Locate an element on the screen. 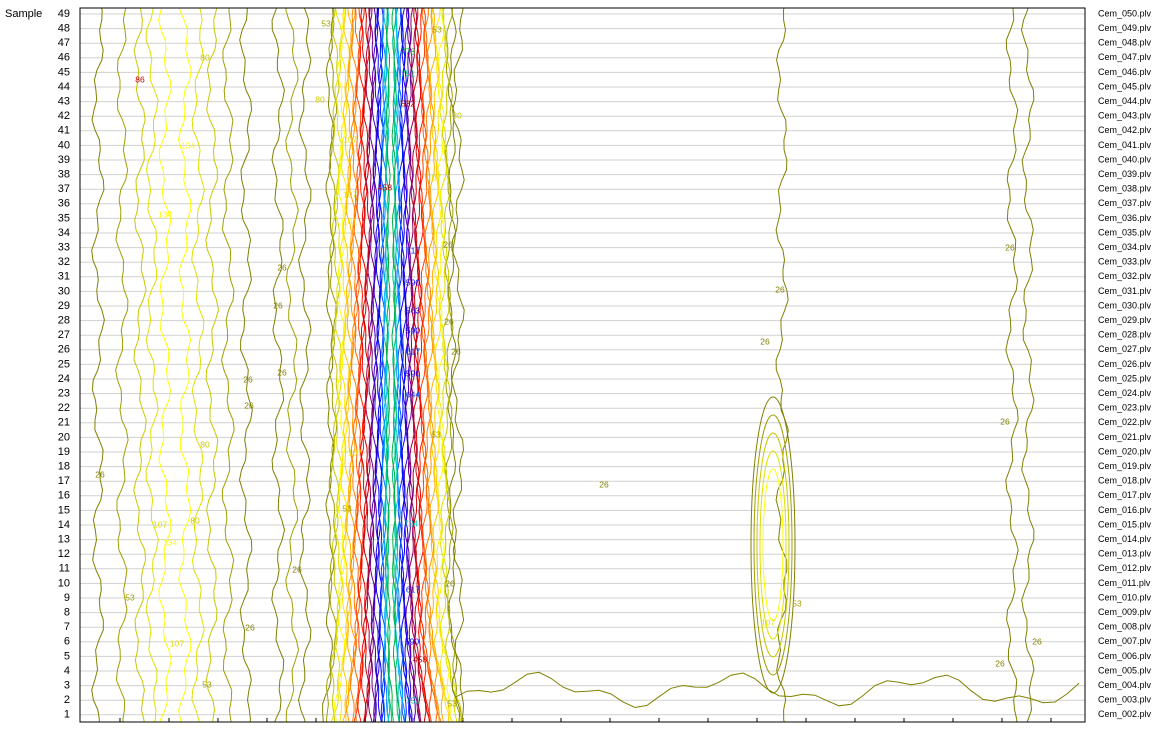 This screenshot has width=1160, height=732. file-label: Cem_017.plv is located at coordinates (1125, 495).